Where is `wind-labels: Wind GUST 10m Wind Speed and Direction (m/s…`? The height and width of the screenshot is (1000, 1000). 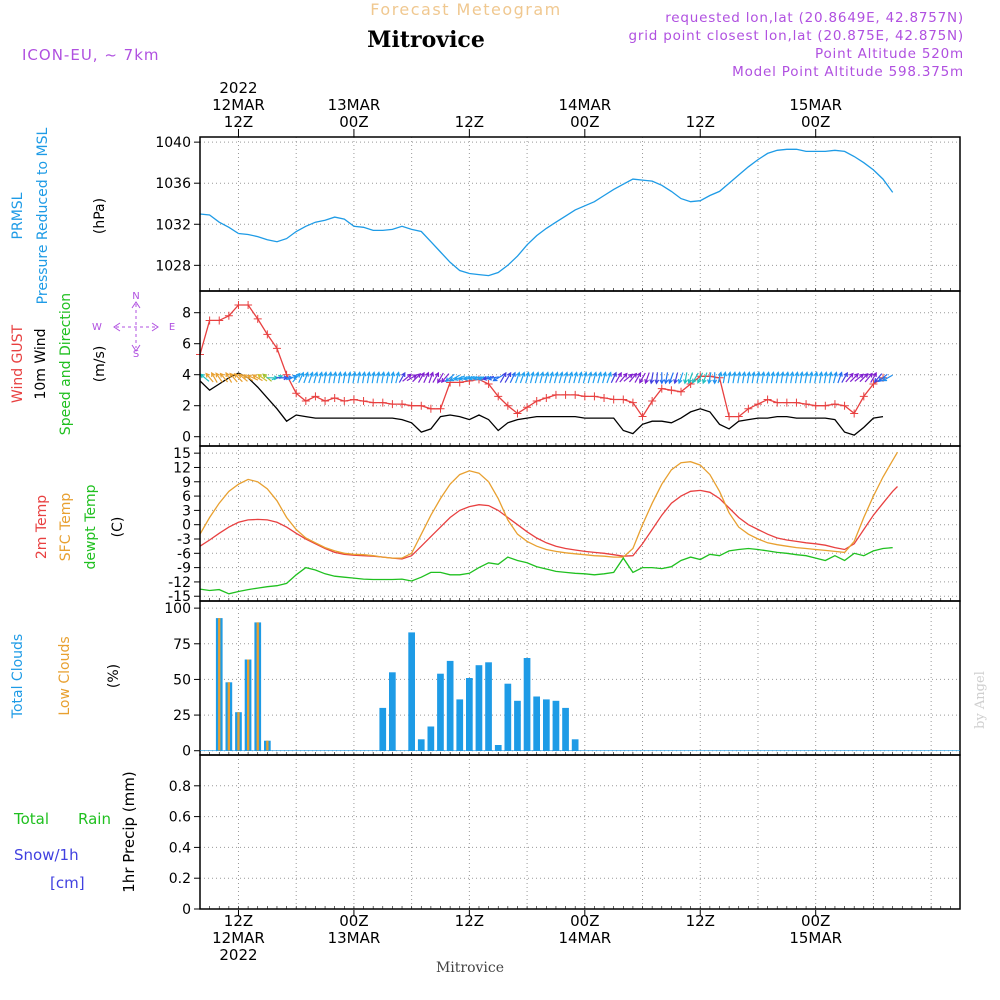
wind-labels: Wind GUST 10m Wind Speed and Direction (m/s… is located at coordinates (59, 364).